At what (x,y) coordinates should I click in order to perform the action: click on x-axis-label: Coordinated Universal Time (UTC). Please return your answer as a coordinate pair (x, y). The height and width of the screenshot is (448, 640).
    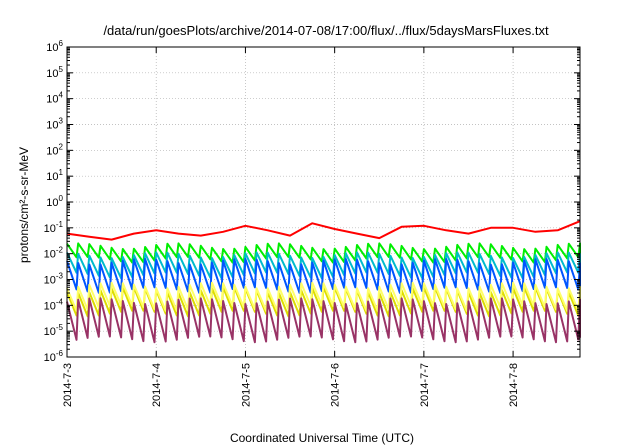
    Looking at the image, I should click on (322, 438).